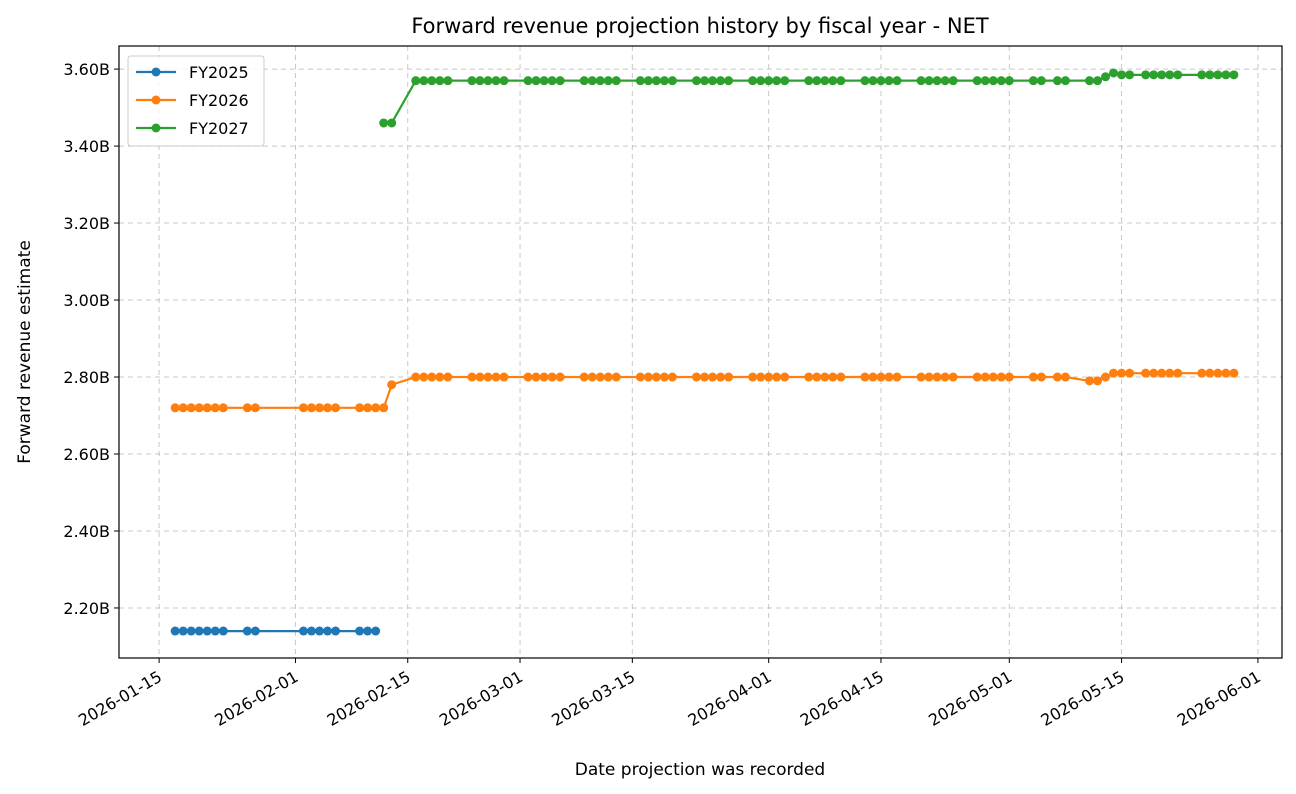  I want to click on legend-label: FY2027, so click(219, 128).